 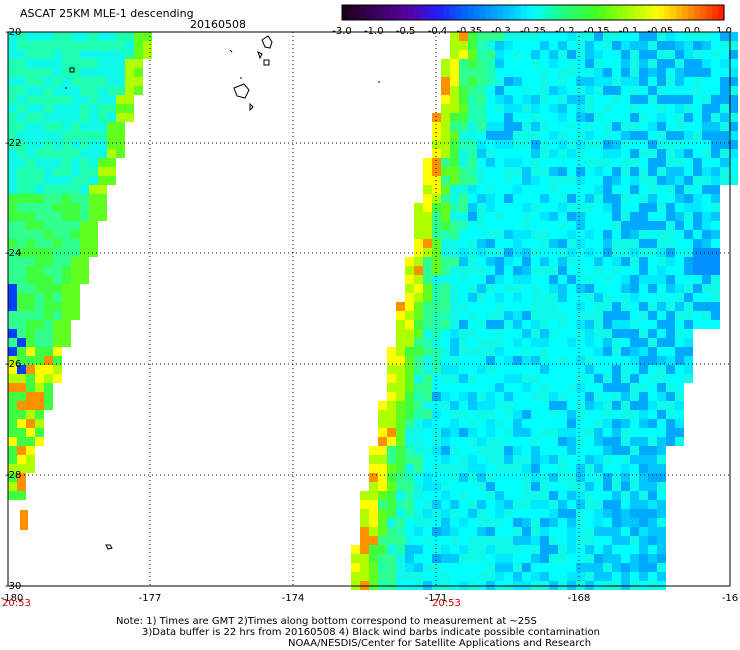 I want to click on map-title: ASCAT 25KM MLE-1 descending, so click(x=107, y=13).